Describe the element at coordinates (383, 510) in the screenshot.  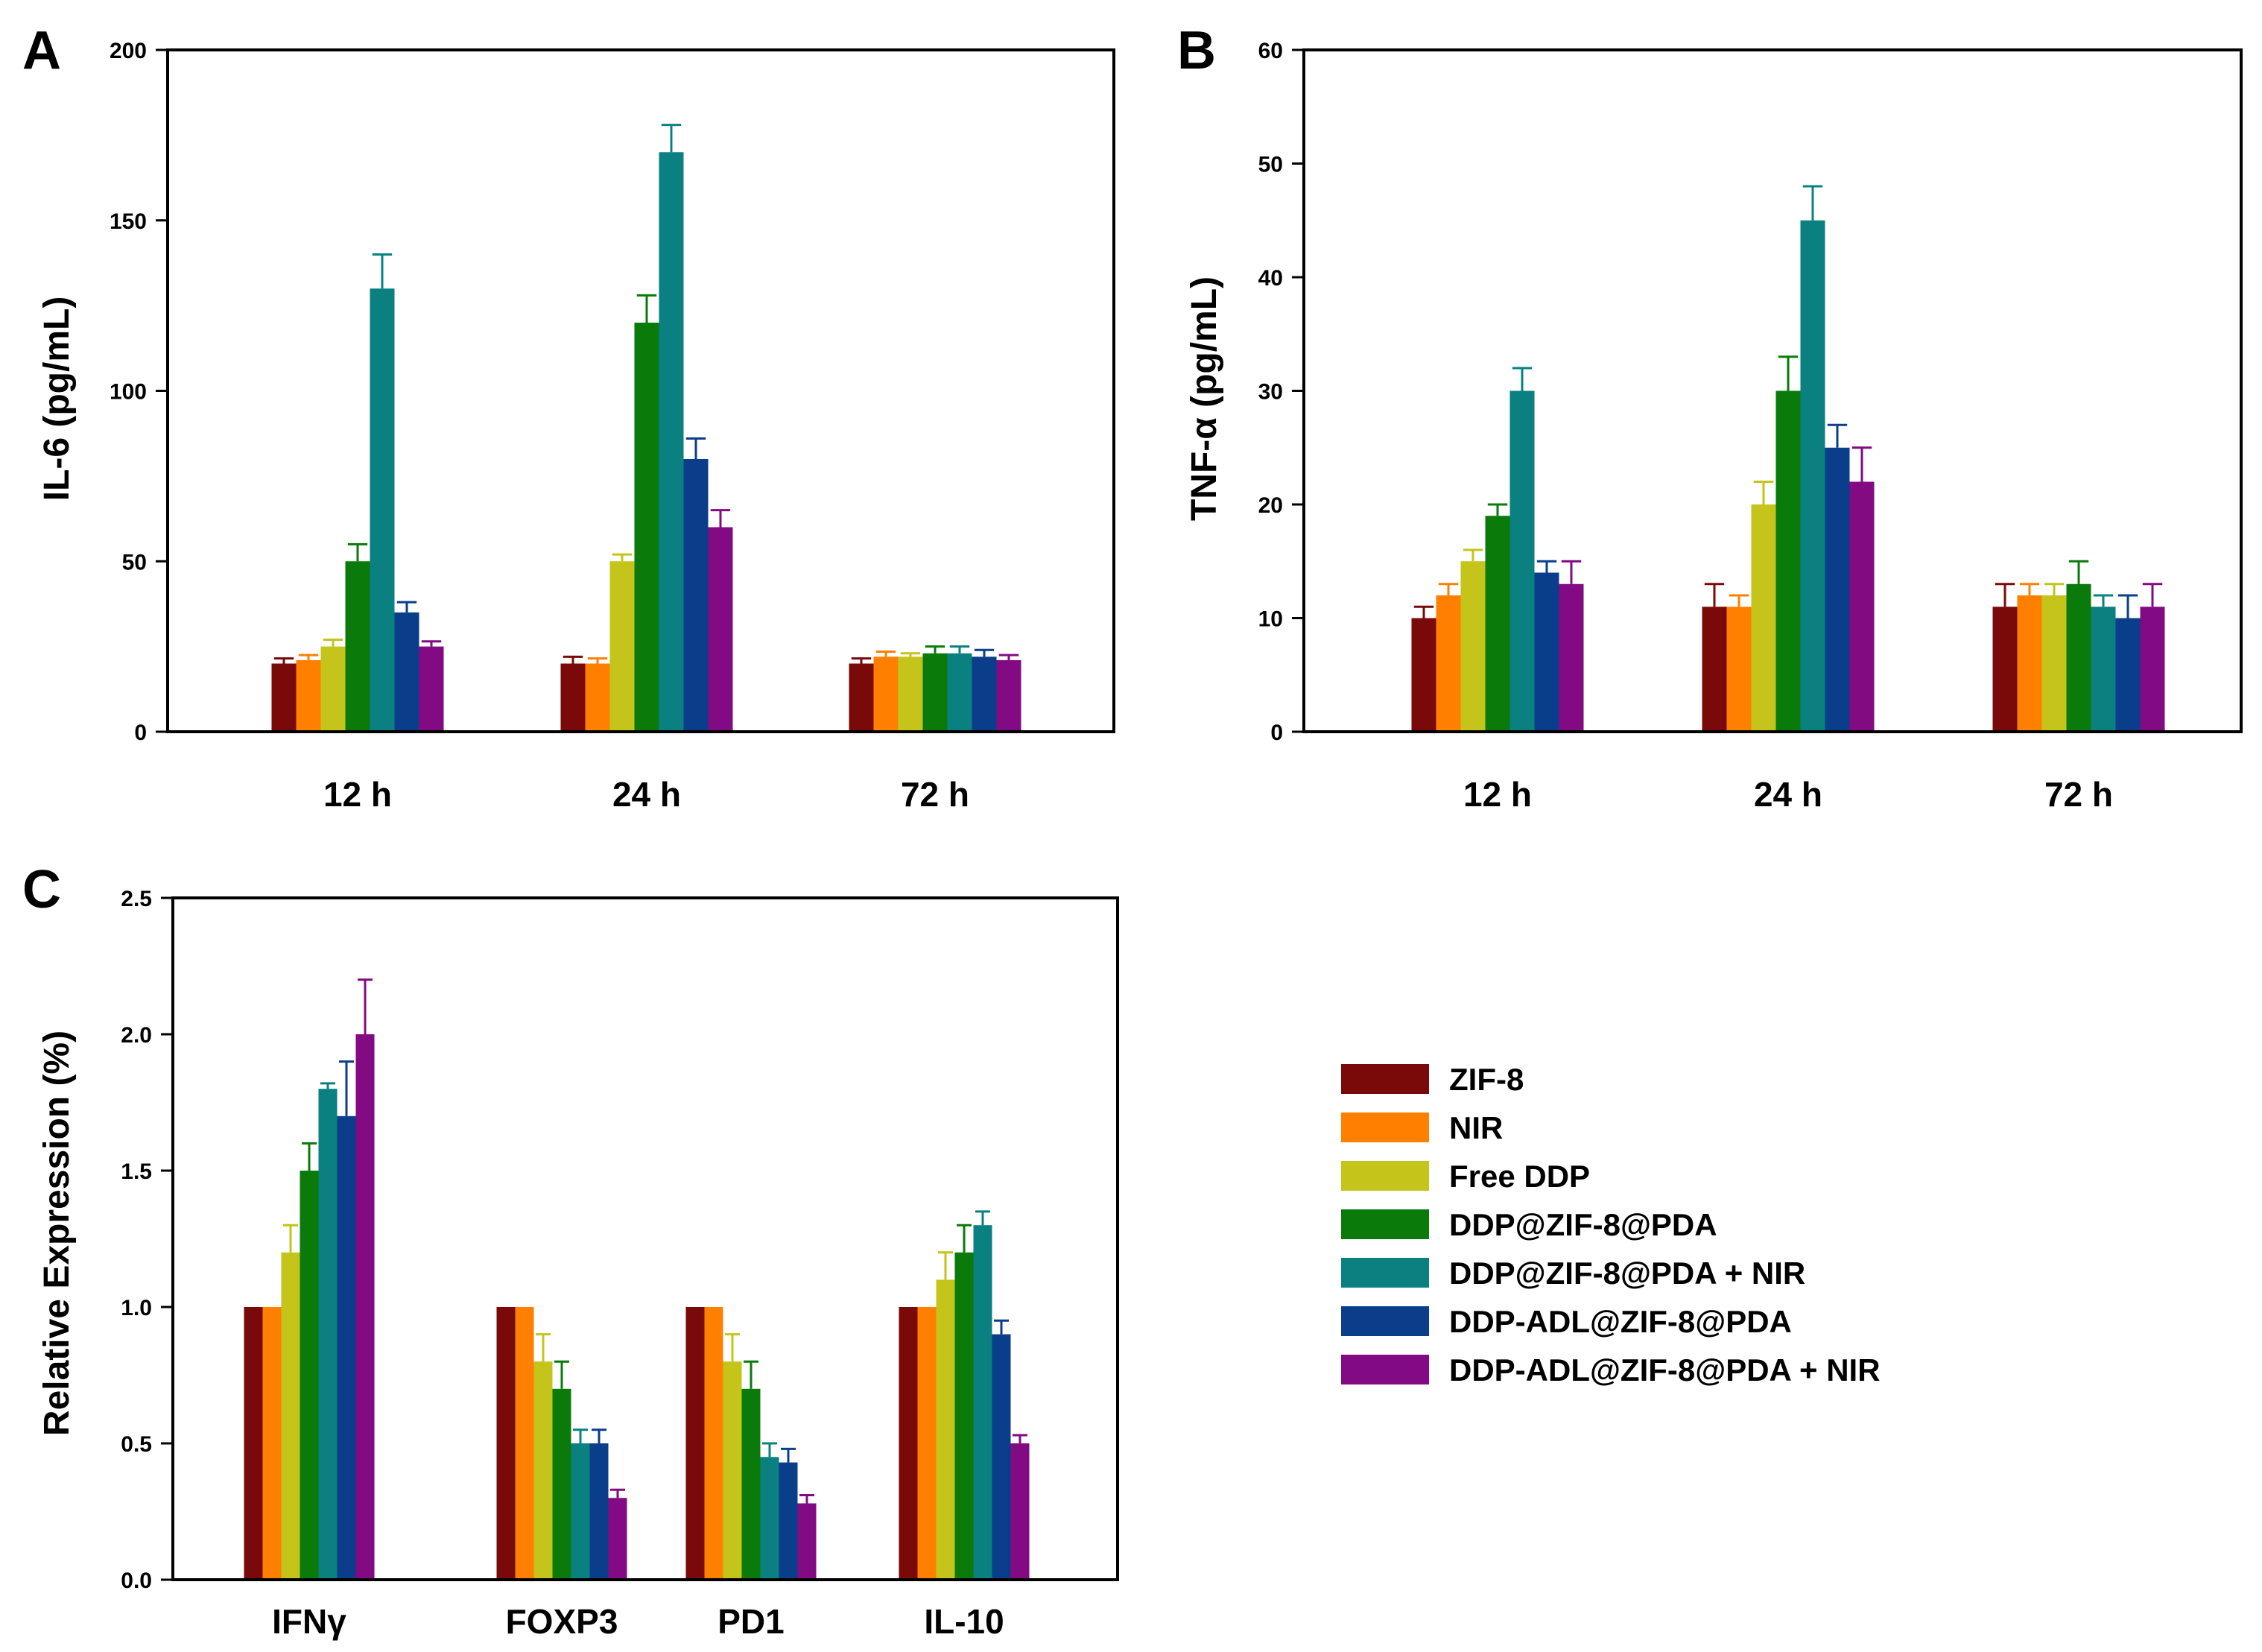
I see `panel-a-bar-series-ddp-zif-8-pda-nir-12-h` at that location.